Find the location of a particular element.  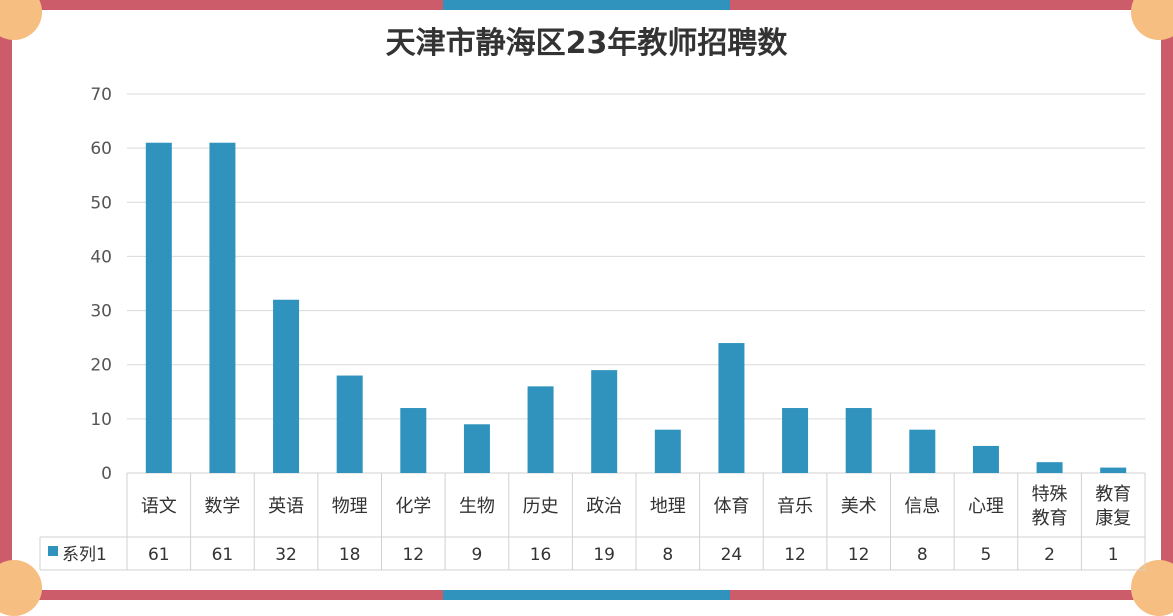

category-label: 地理 is located at coordinates (668, 506).